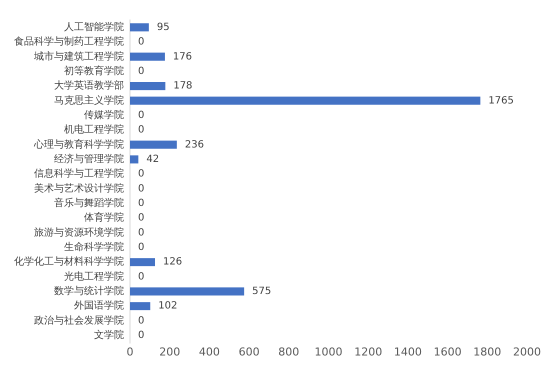  What do you see at coordinates (79, 188) in the screenshot?
I see `y-tick-label: 美术与艺术设计学院` at bounding box center [79, 188].